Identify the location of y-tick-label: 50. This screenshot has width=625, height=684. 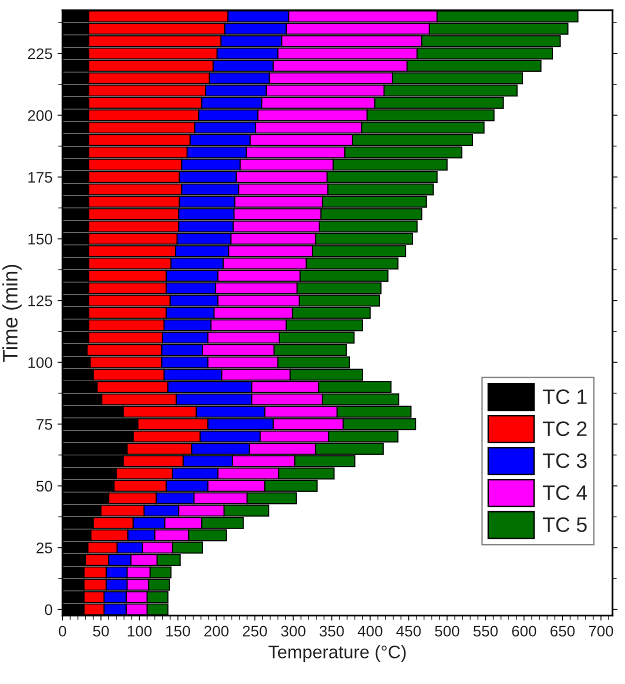
(44, 486).